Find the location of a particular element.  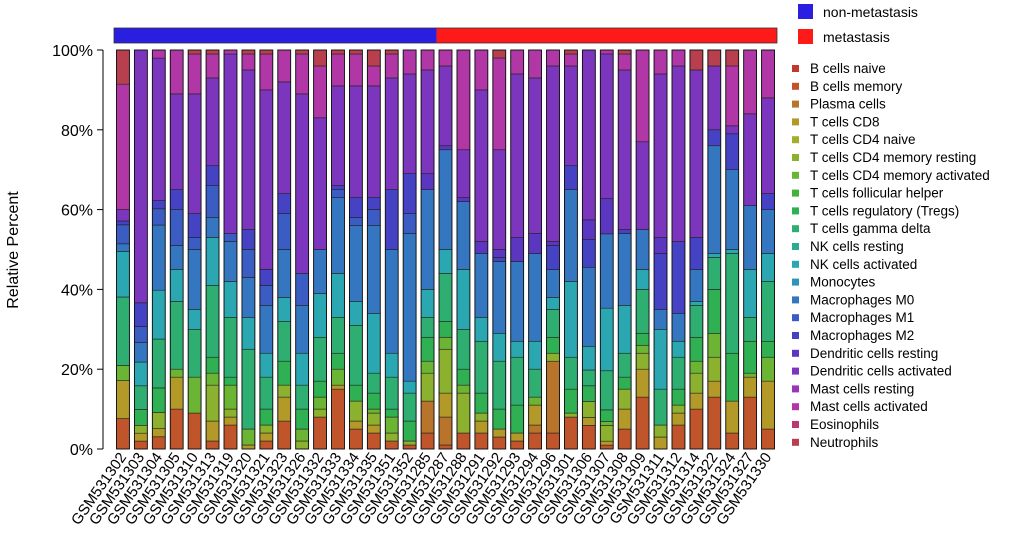

y-axis-label: Relative Percent is located at coordinates (13, 250).